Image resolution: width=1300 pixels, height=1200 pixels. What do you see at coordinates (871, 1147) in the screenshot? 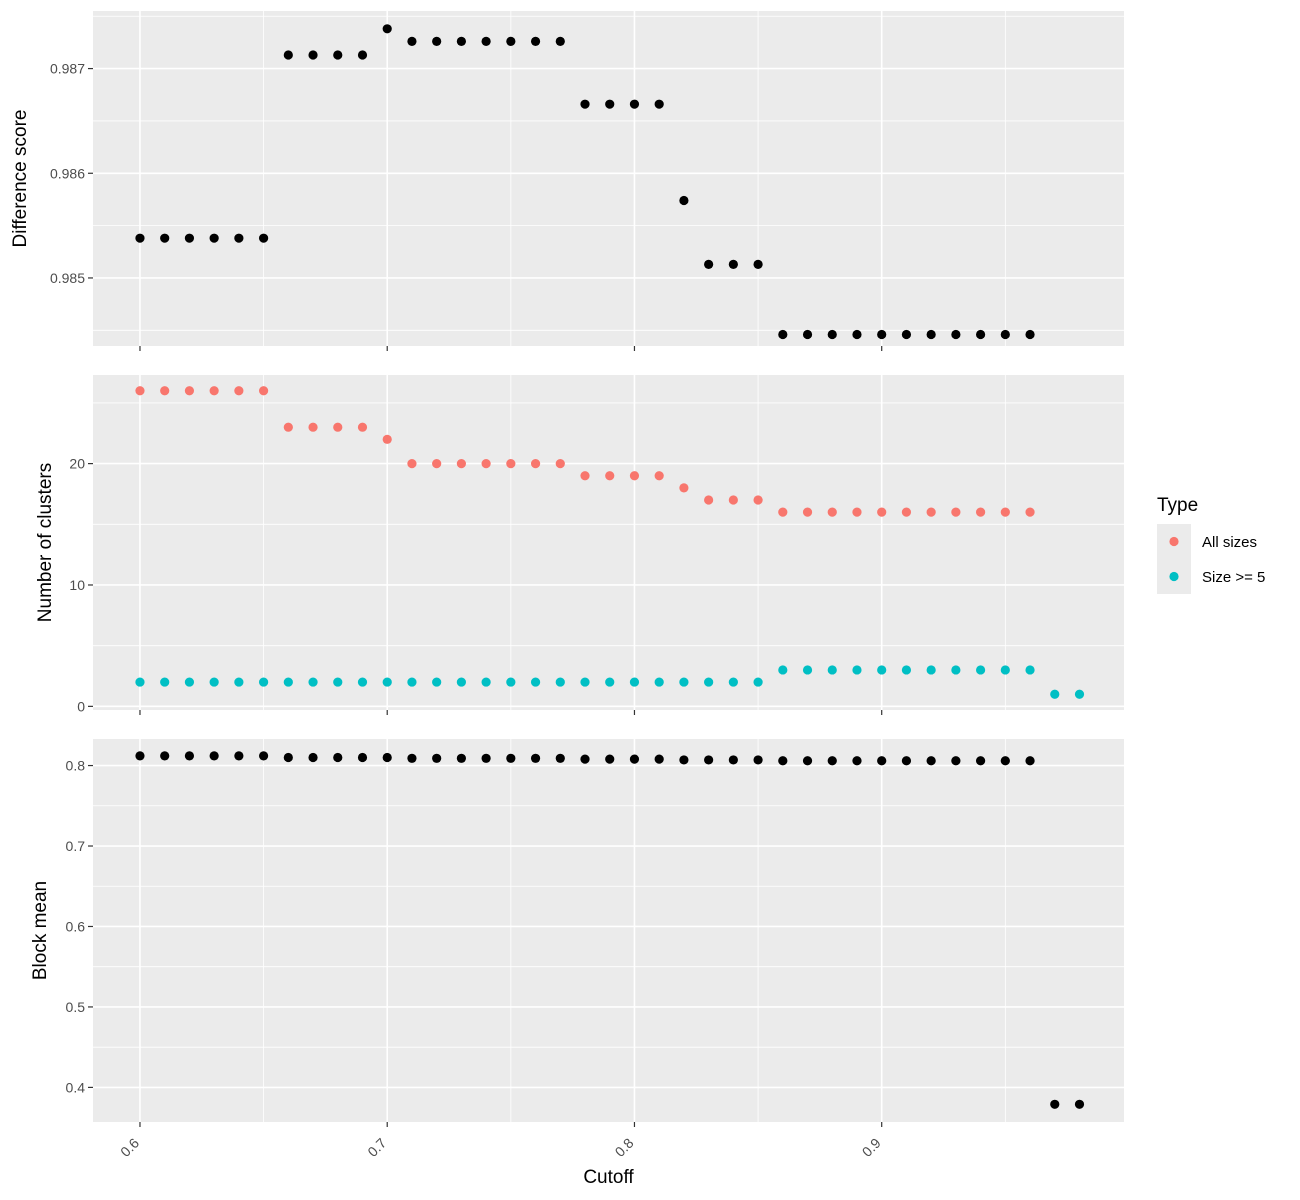
I see `x-tick-label: 0.9` at bounding box center [871, 1147].